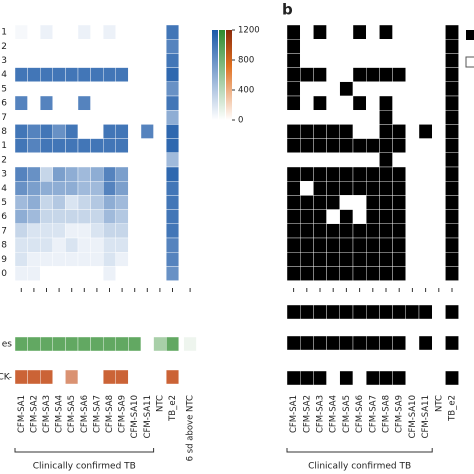 This screenshot has width=474, height=474. Describe the element at coordinates (85, 414) in the screenshot. I see `column-label: CFM-SA6` at that location.